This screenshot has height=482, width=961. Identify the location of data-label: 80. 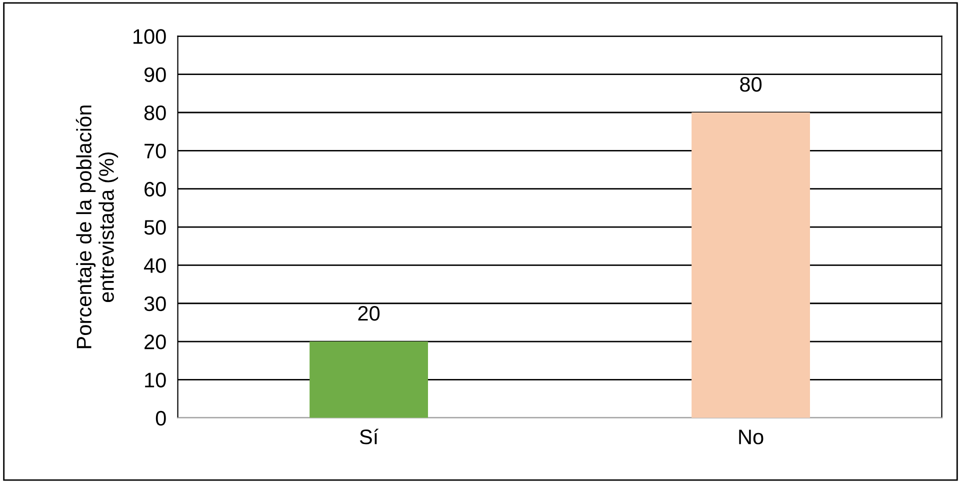
(751, 84).